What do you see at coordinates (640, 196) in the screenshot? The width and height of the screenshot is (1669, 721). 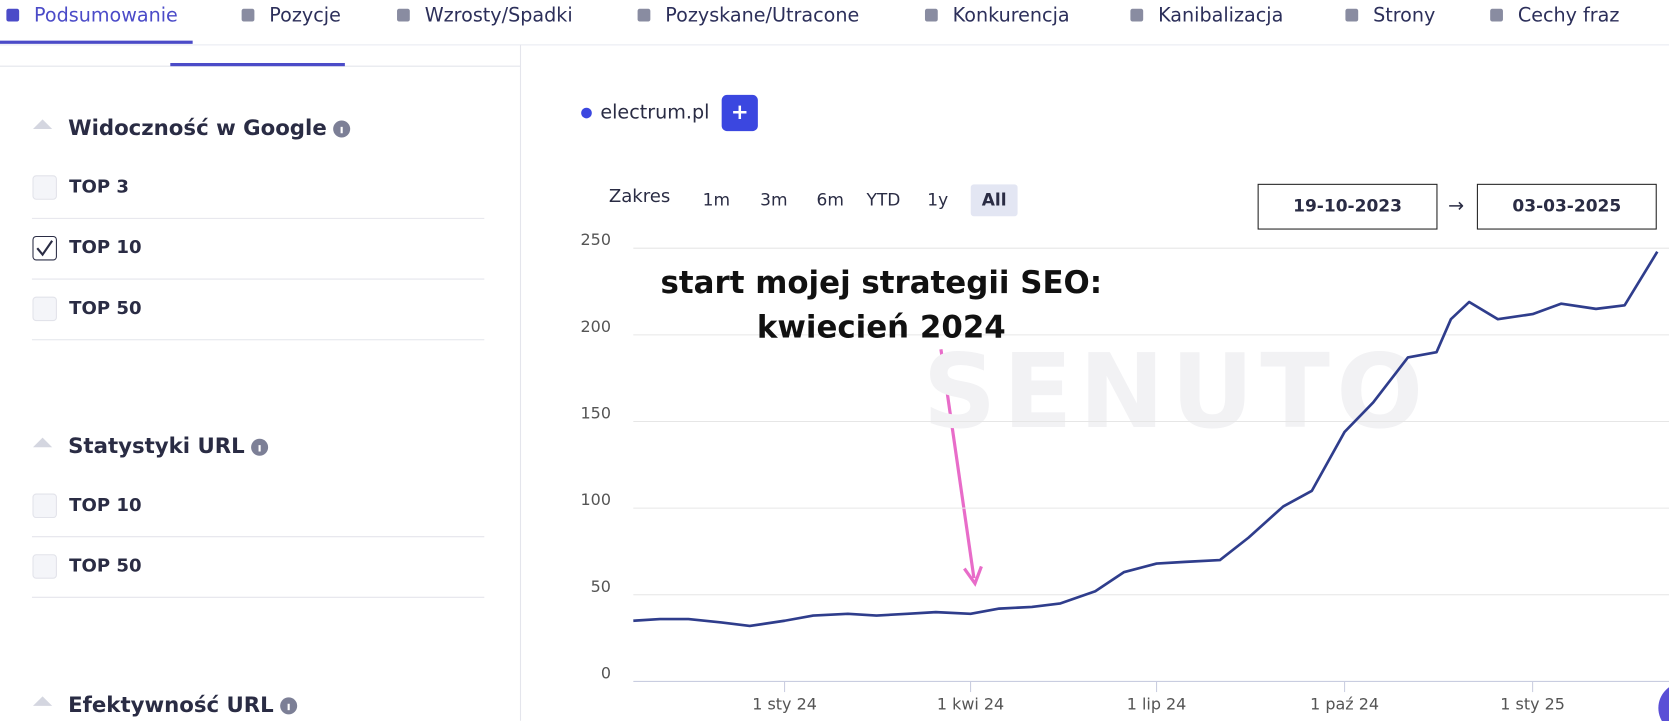 I see `range-label: Zakres` at bounding box center [640, 196].